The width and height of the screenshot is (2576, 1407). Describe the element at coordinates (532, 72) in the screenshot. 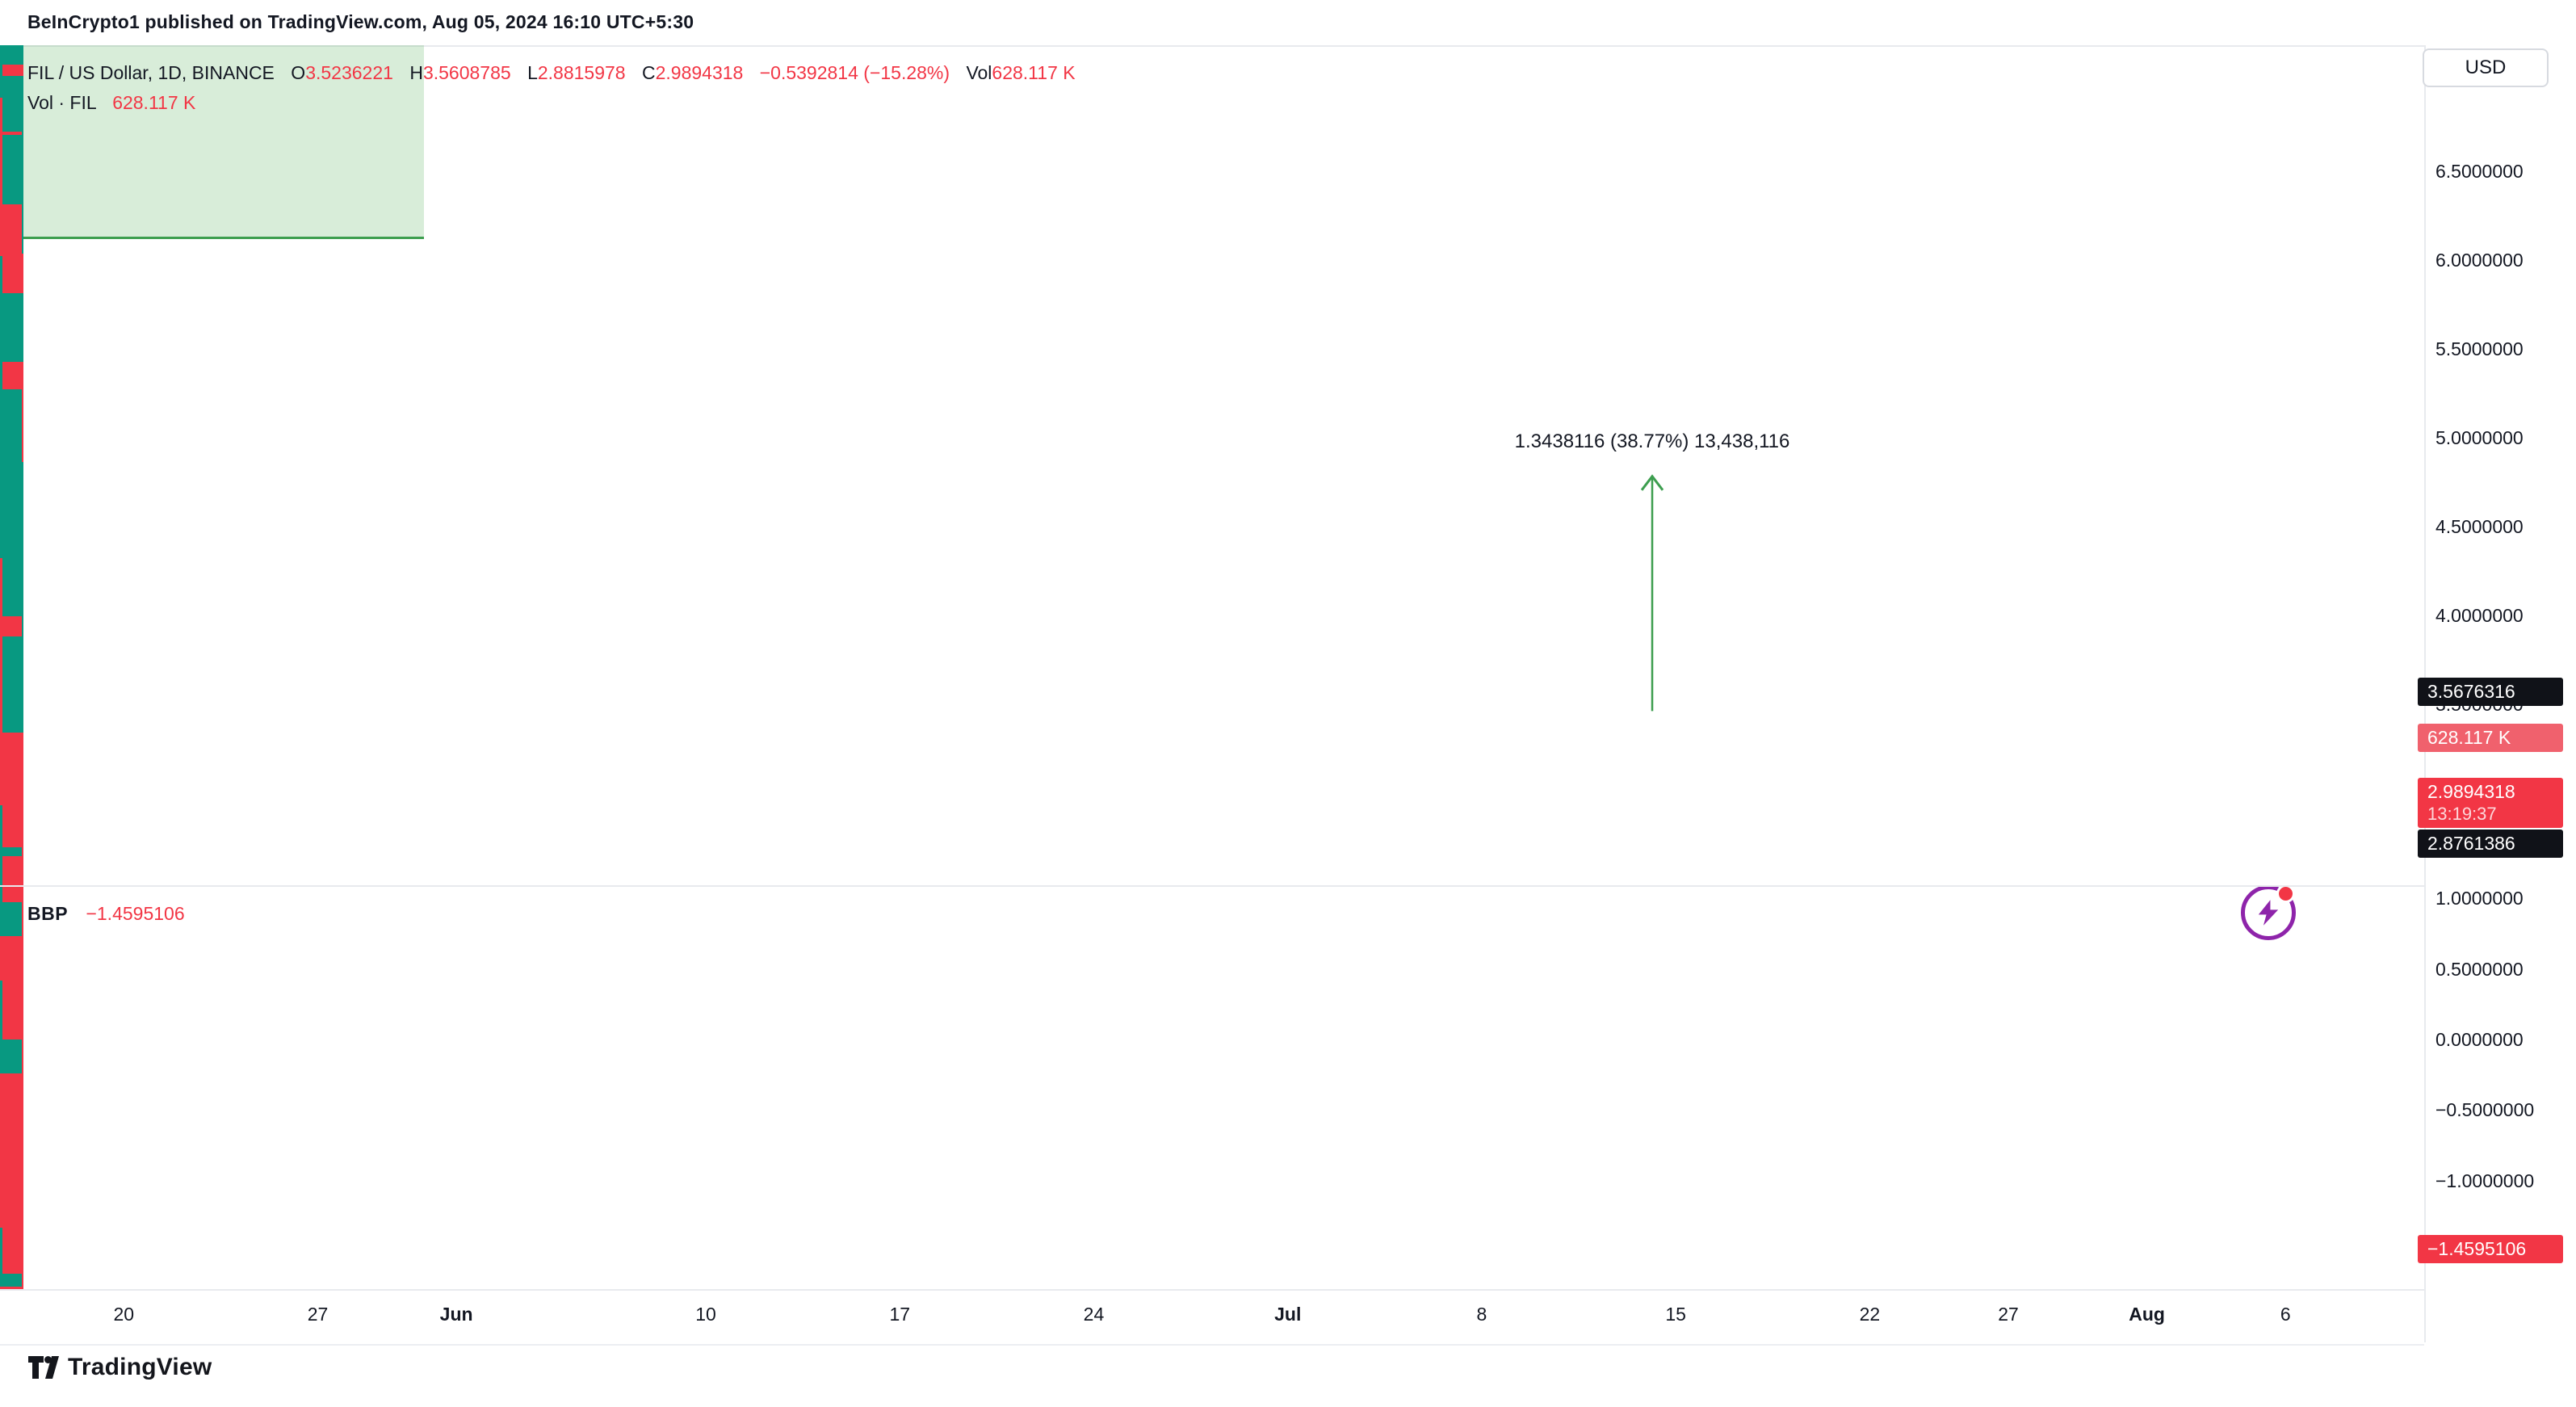

I see `low-label: L` at that location.